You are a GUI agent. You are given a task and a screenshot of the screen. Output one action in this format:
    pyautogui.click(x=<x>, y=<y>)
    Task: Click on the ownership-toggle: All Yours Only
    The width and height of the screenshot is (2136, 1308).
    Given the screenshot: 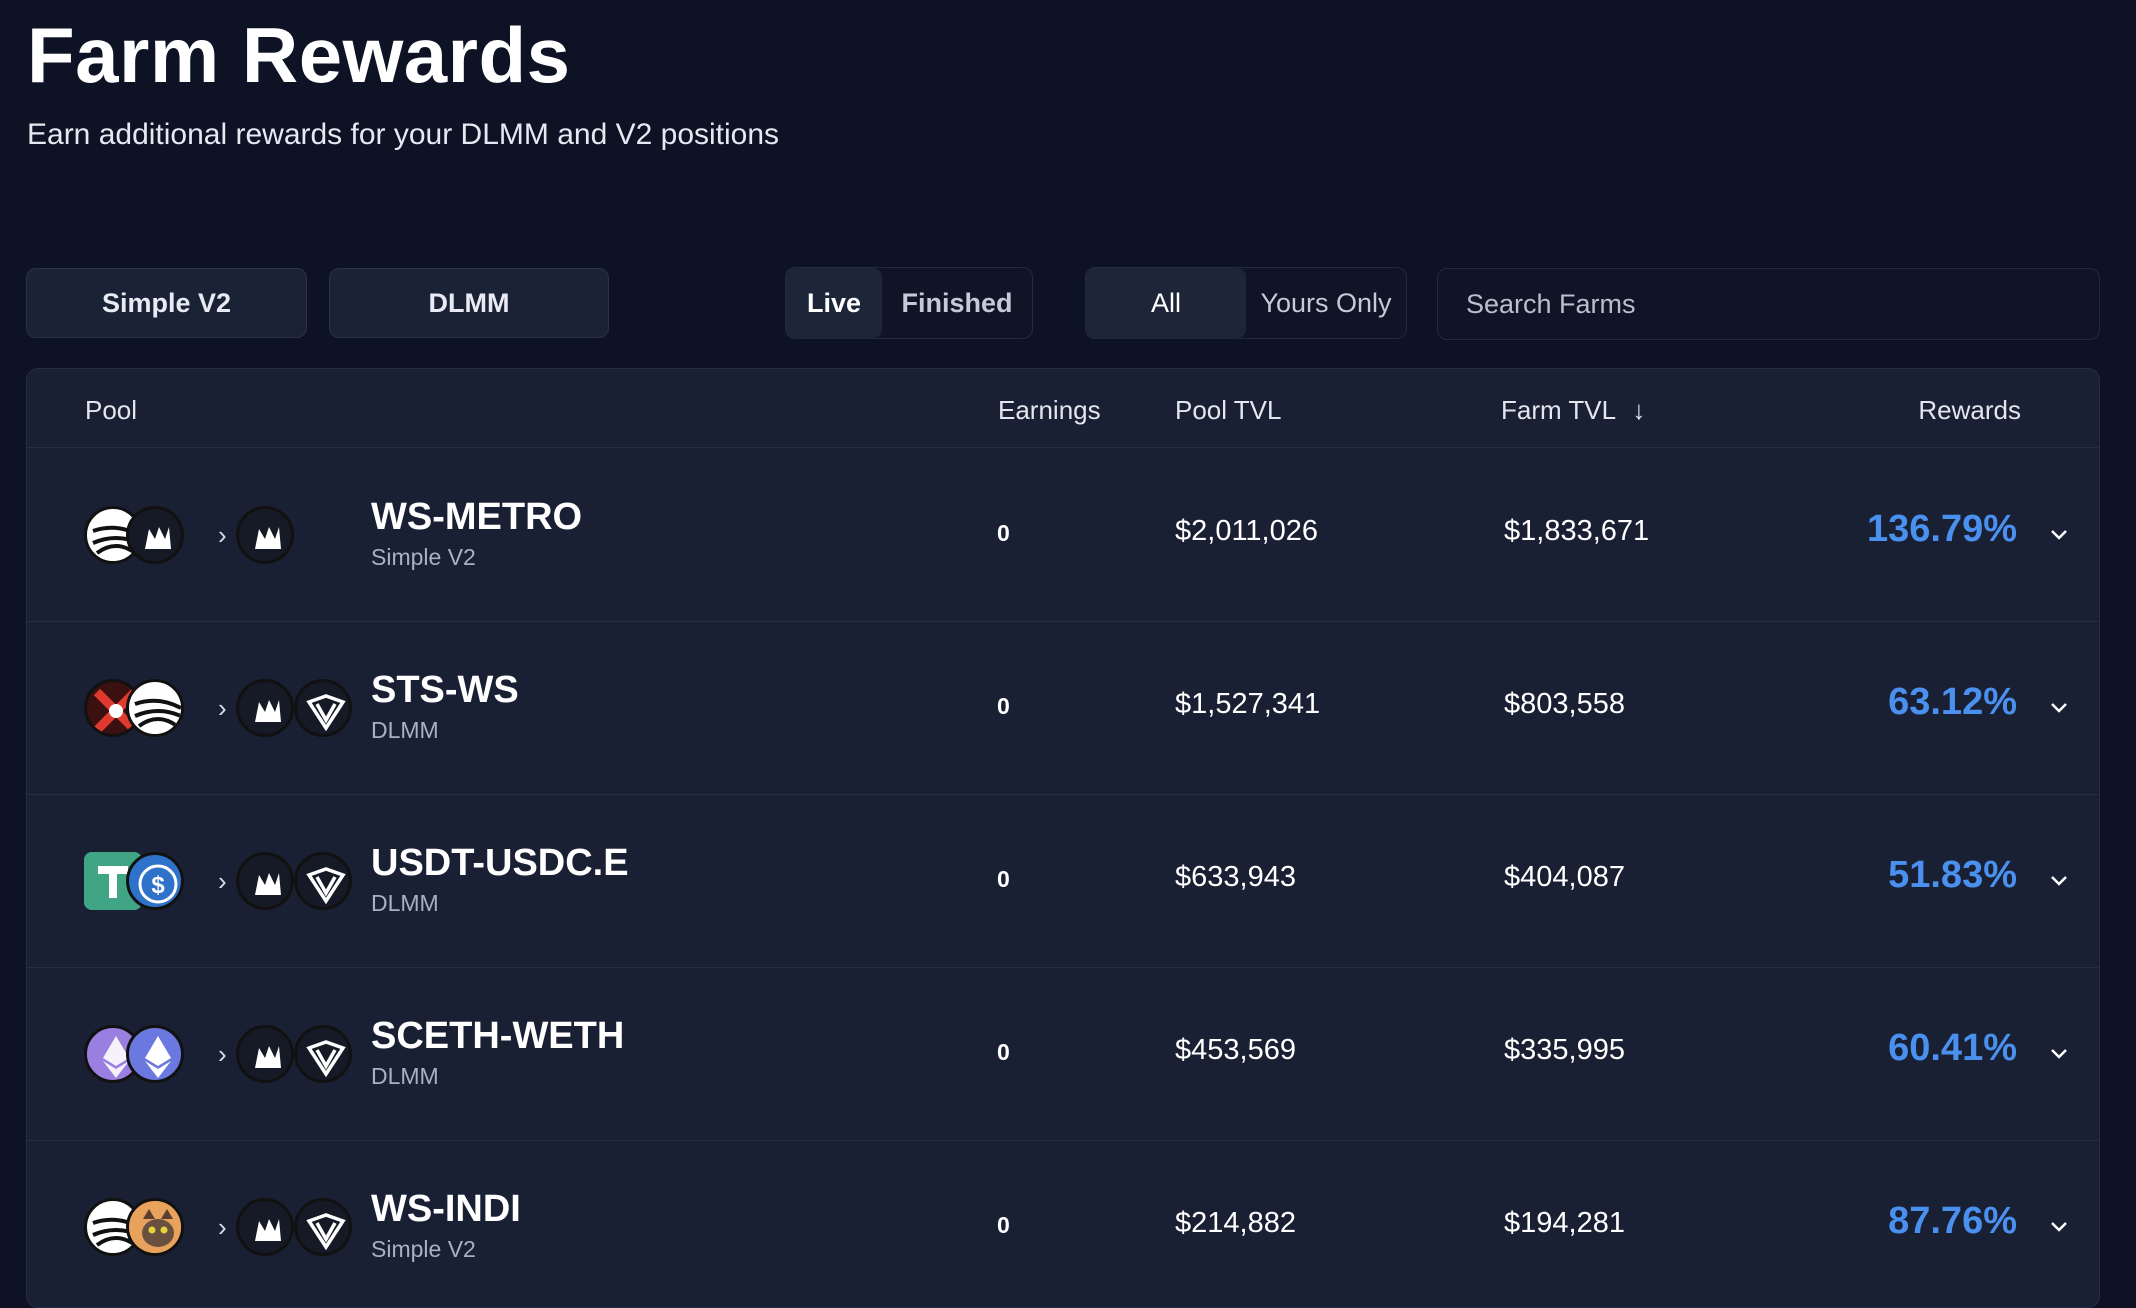 What is the action you would take?
    pyautogui.click(x=1246, y=303)
    